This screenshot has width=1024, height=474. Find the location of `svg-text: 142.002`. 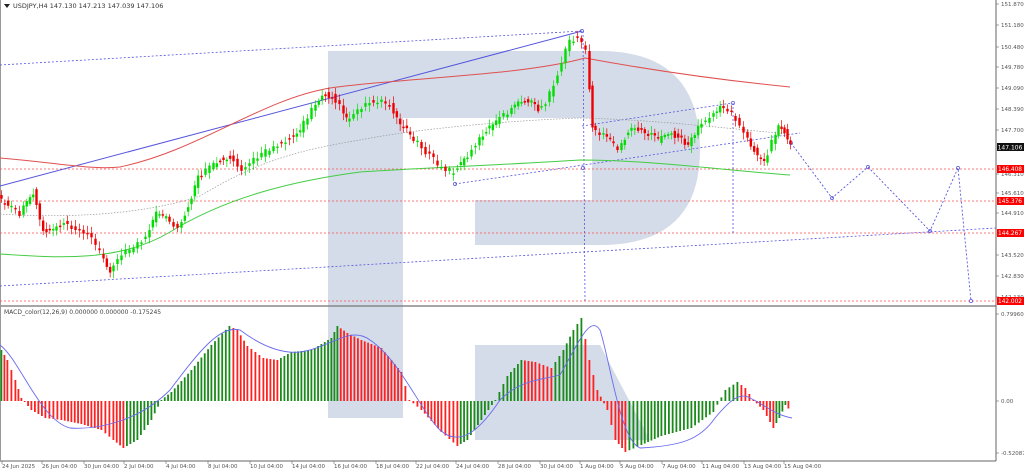

svg-text: 142.002 is located at coordinates (1010, 302).